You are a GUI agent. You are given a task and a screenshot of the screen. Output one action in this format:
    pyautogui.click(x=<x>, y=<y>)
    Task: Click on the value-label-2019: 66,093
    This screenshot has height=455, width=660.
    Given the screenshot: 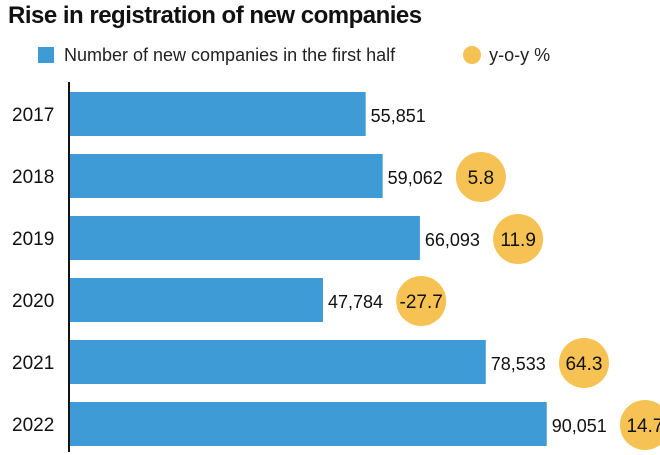 What is the action you would take?
    pyautogui.click(x=452, y=240)
    